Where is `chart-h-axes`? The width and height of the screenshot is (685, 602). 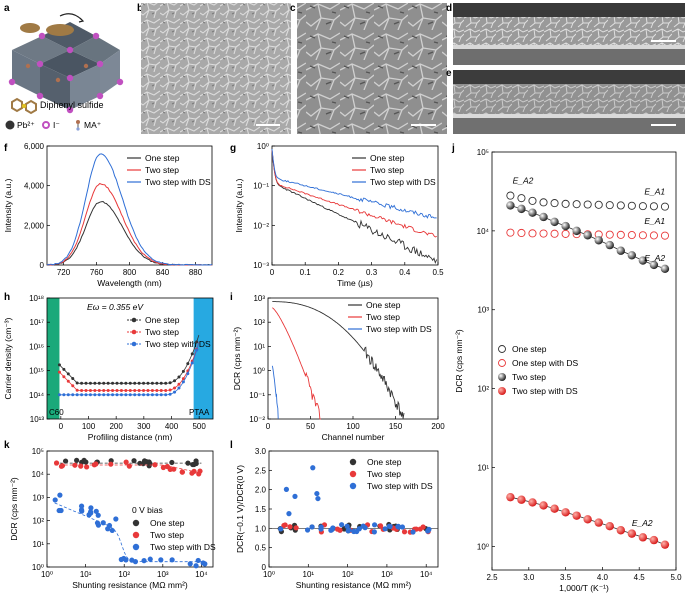
chart-h-axes is located at coordinates (130, 358).